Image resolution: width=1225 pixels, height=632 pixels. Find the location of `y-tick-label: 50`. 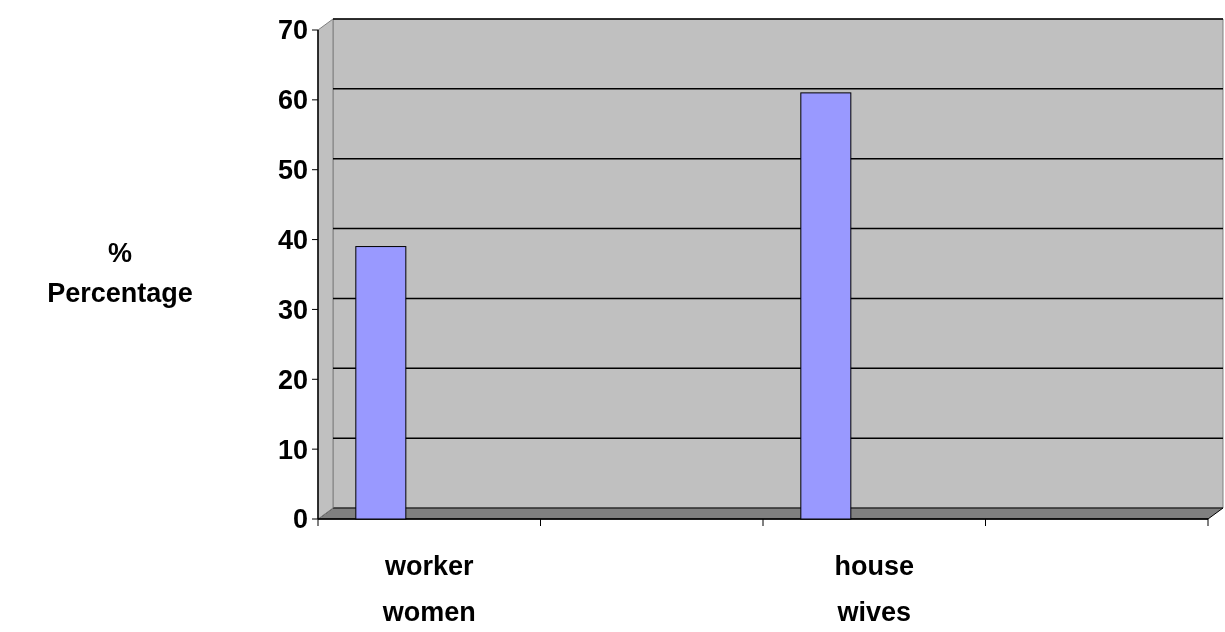

y-tick-label: 50 is located at coordinates (292, 170).